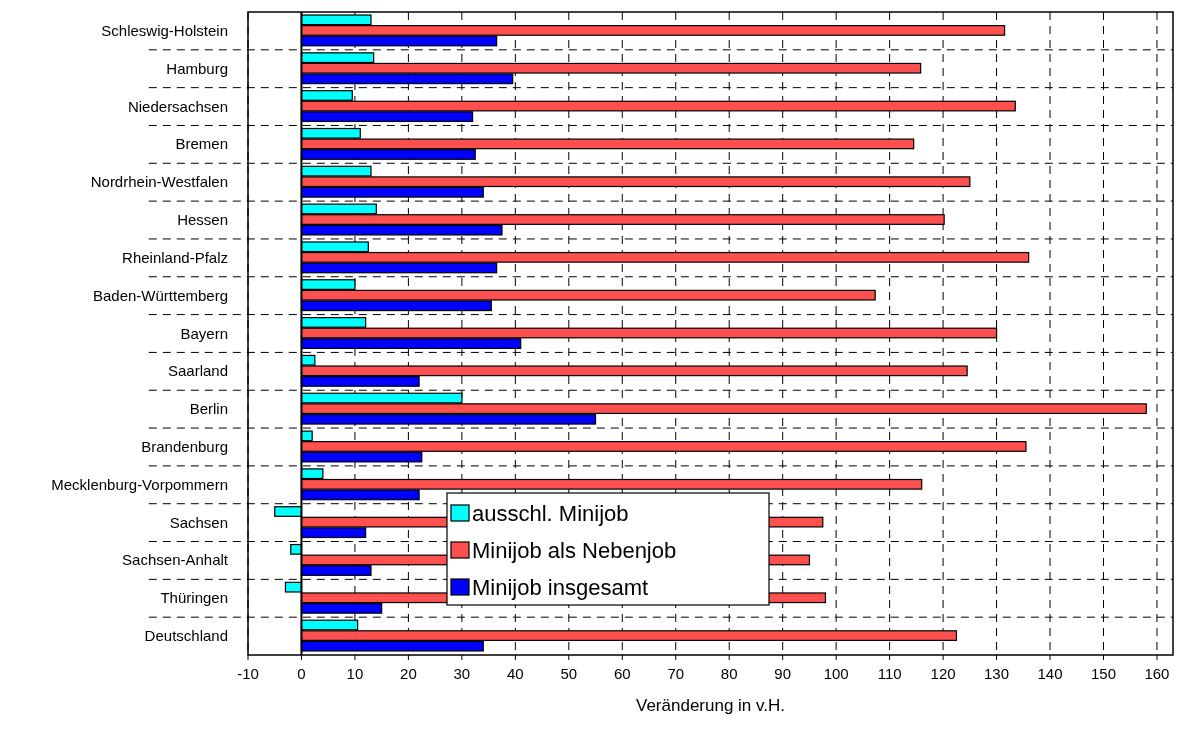  What do you see at coordinates (569, 673) in the screenshot?
I see `x-tick-label: 50` at bounding box center [569, 673].